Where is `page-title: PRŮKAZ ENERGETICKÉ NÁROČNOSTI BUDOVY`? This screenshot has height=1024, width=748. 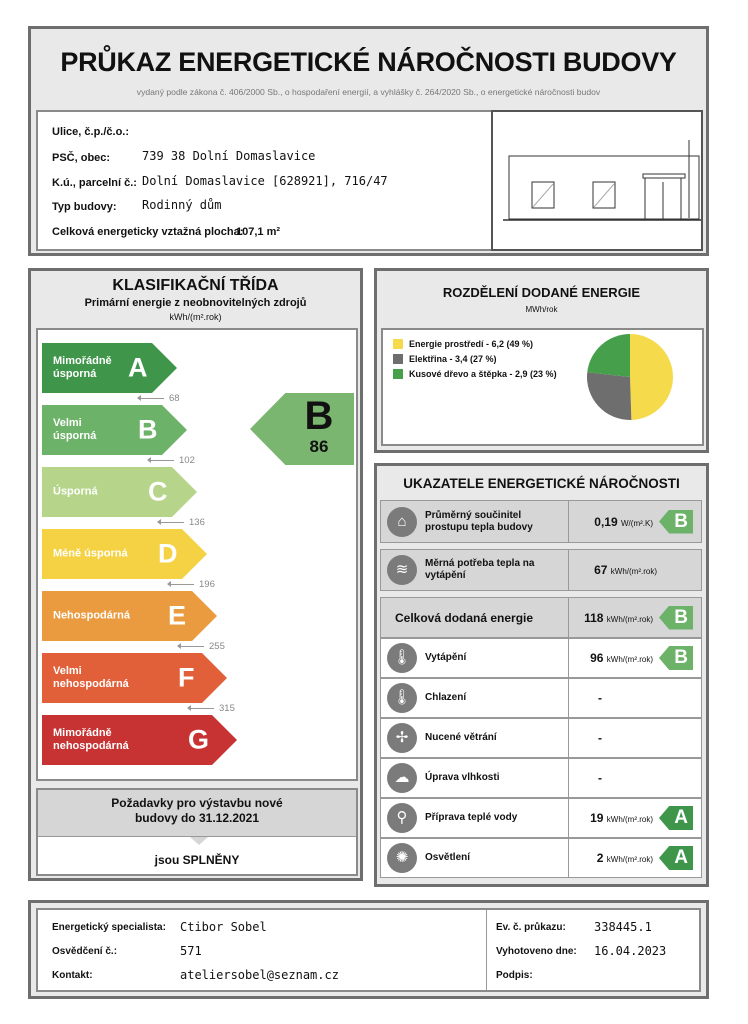 page-title: PRŮKAZ ENERGETICKÉ NÁROČNOSTI BUDOVY is located at coordinates (368, 62).